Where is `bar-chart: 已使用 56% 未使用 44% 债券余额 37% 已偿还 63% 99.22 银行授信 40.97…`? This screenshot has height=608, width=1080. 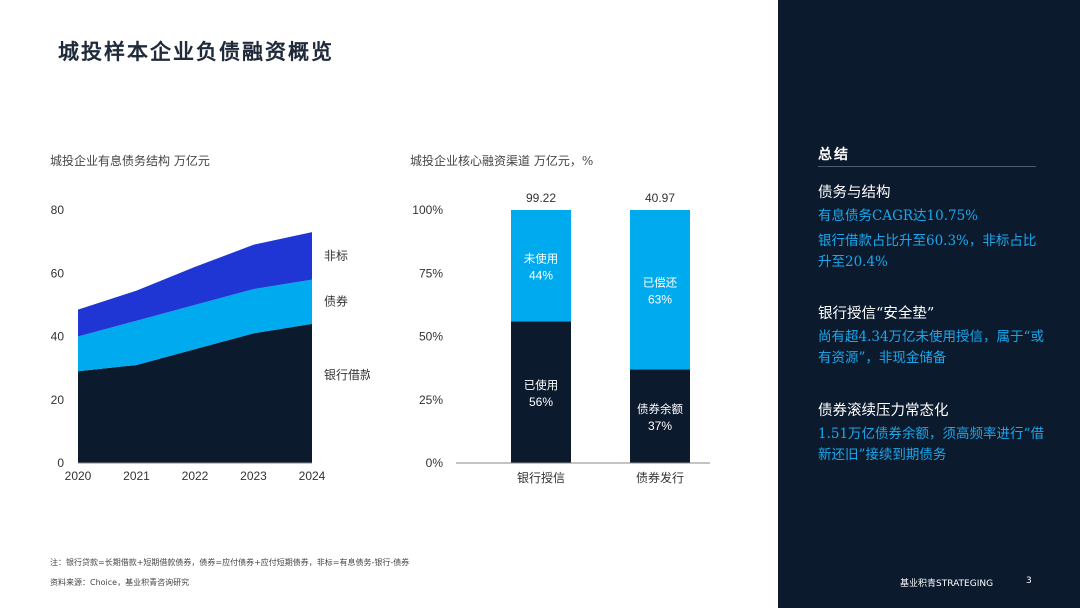 bar-chart: 已使用 56% 未使用 44% 债券余额 37% 已偿还 63% 99.22 银行授信 40.97… is located at coordinates (561, 338).